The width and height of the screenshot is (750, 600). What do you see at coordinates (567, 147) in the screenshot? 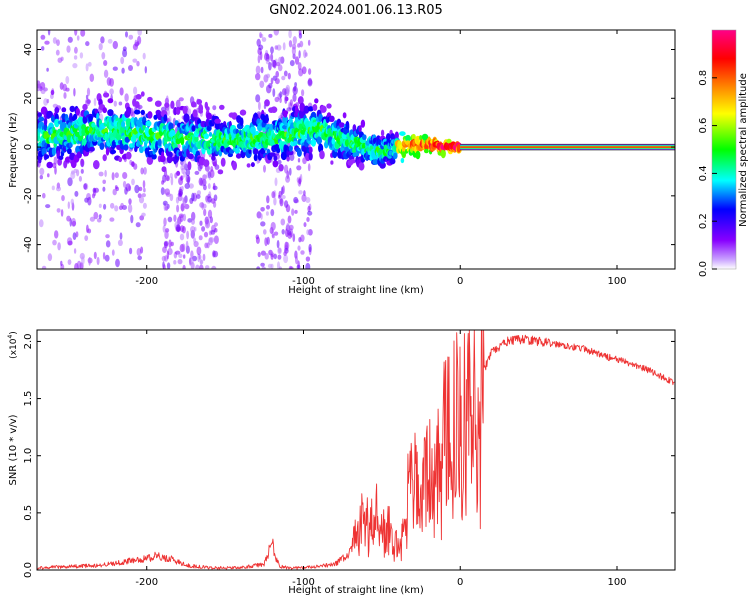
I see `heatmap-steady-line` at bounding box center [567, 147].